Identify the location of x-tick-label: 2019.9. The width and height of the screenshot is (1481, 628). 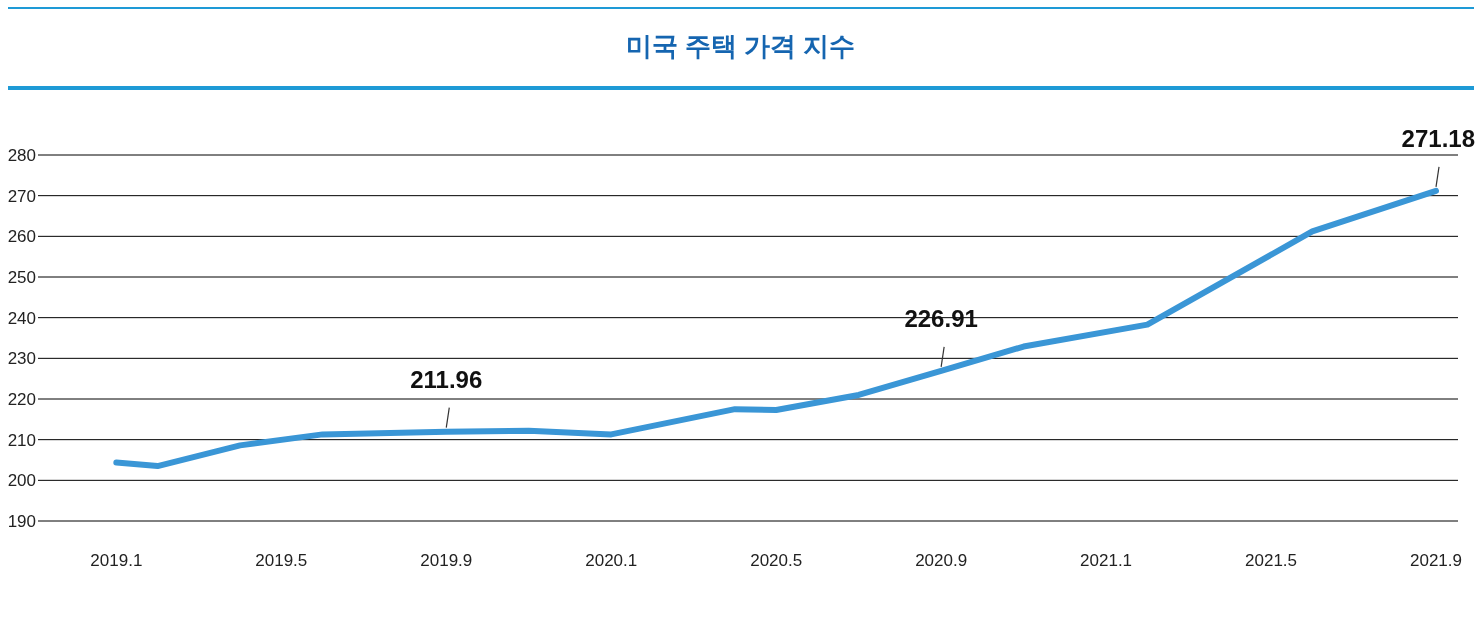
(446, 560).